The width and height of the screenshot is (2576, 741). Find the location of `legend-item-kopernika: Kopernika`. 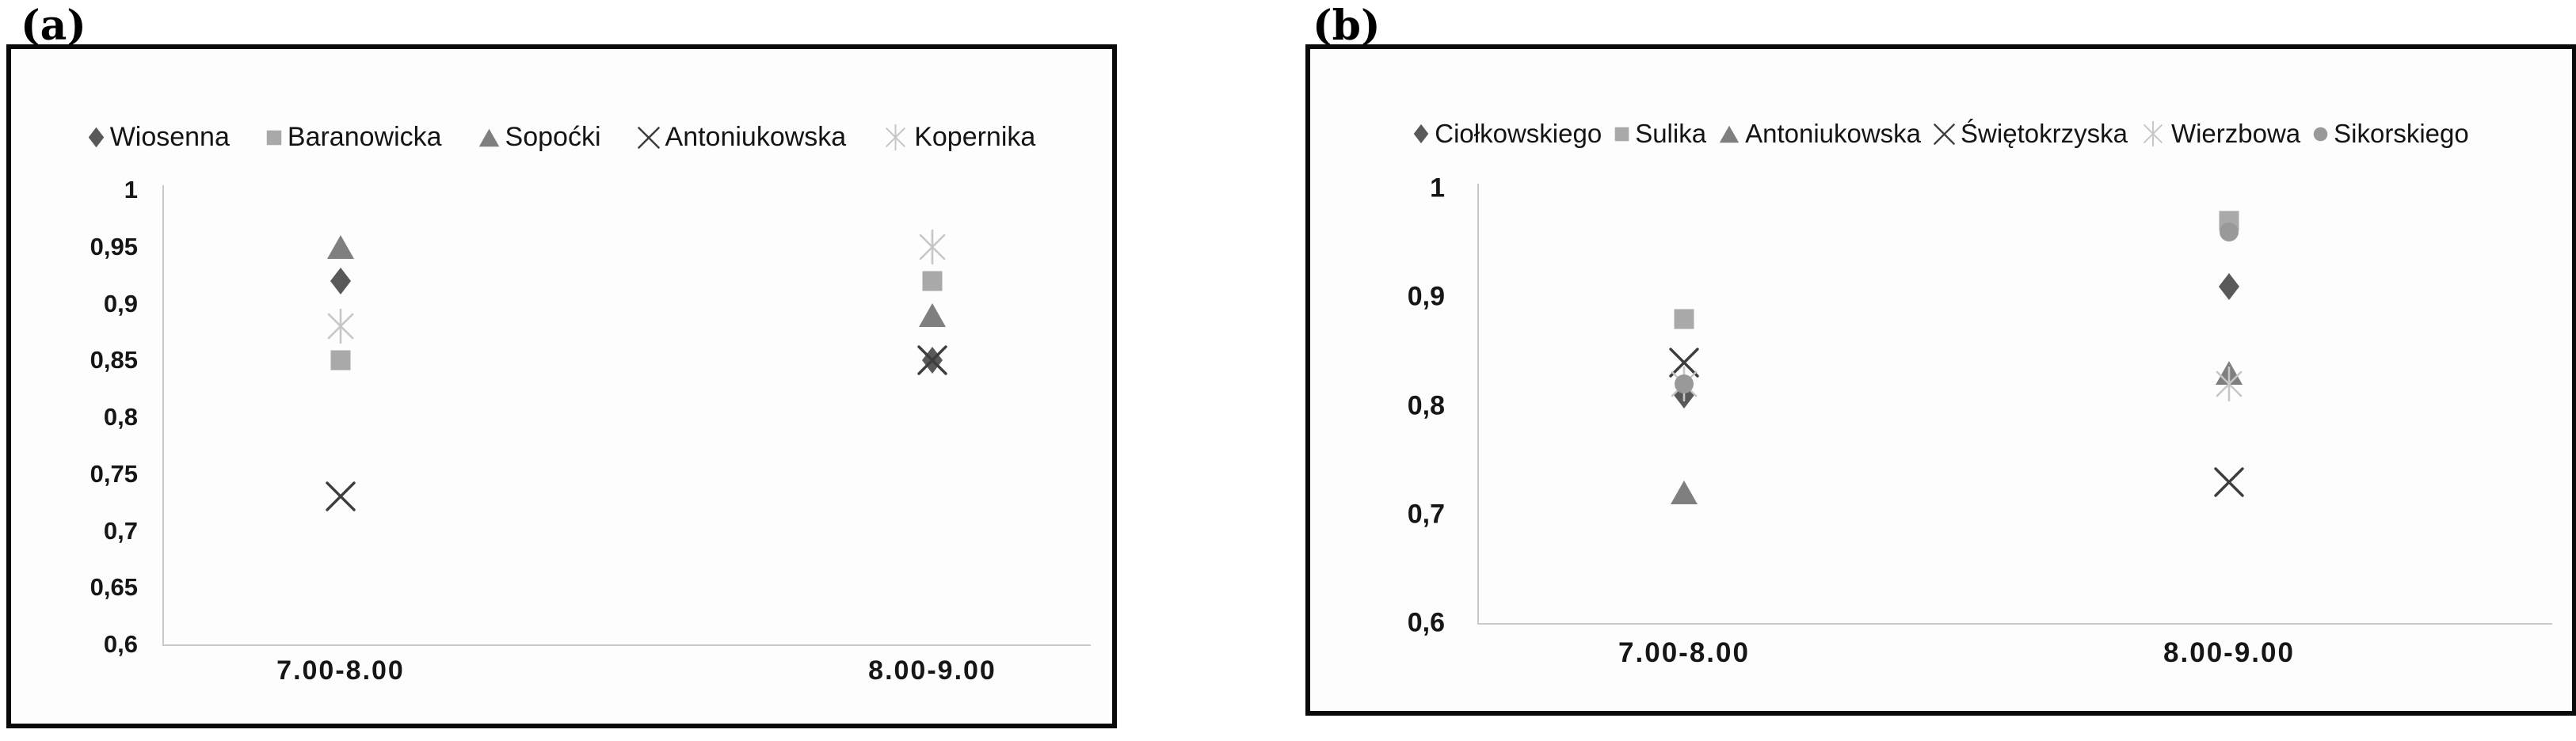

legend-item-kopernika: Kopernika is located at coordinates (958, 137).